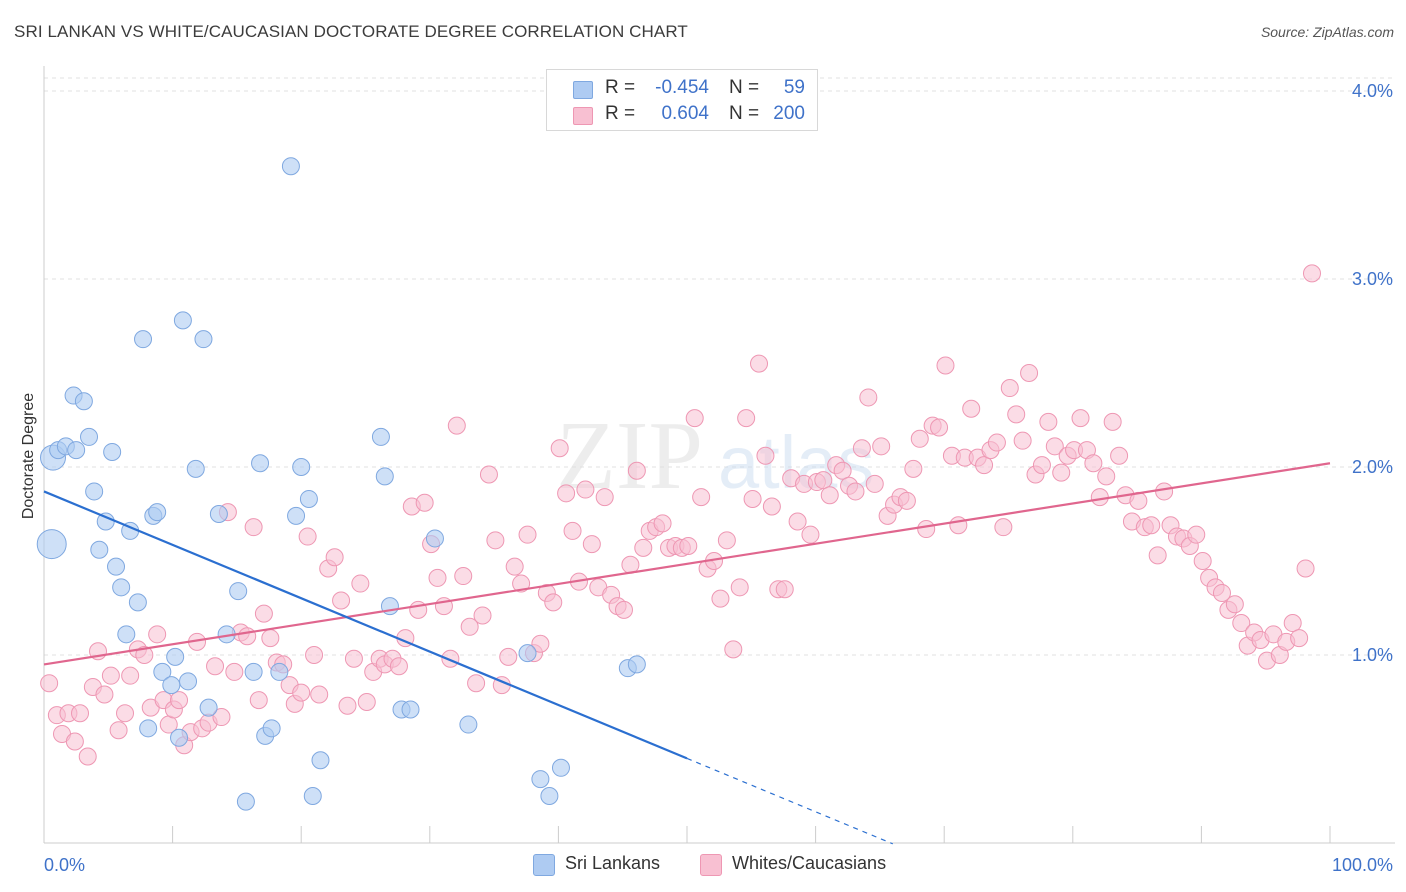  I want to click on y-tick-label: 3.0%, so click(1372, 279).